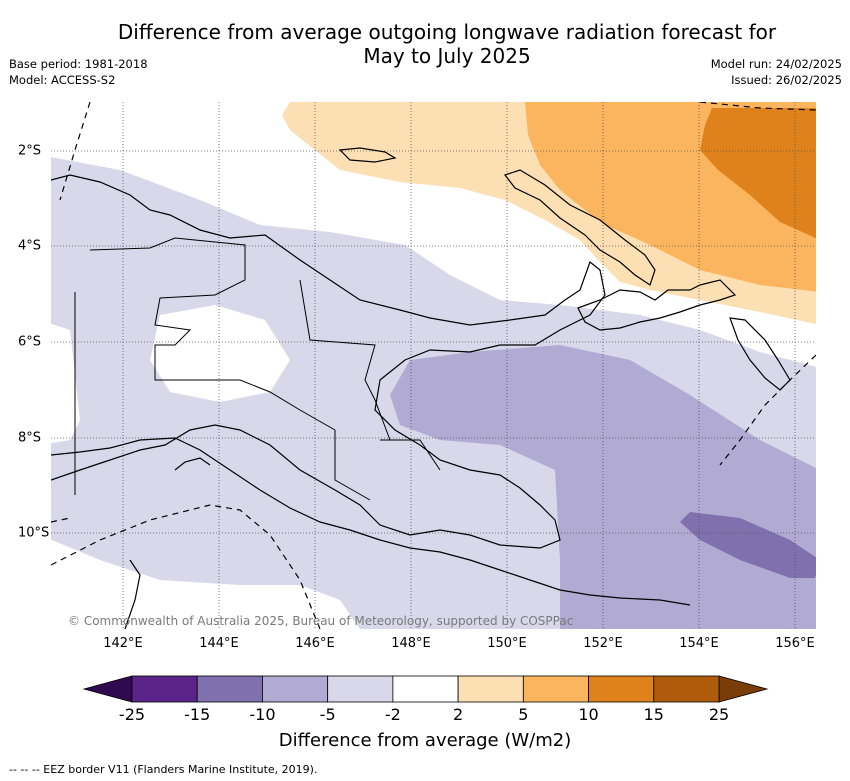 This screenshot has height=781, width=850. I want to click on lon-tick: 144°E, so click(219, 643).